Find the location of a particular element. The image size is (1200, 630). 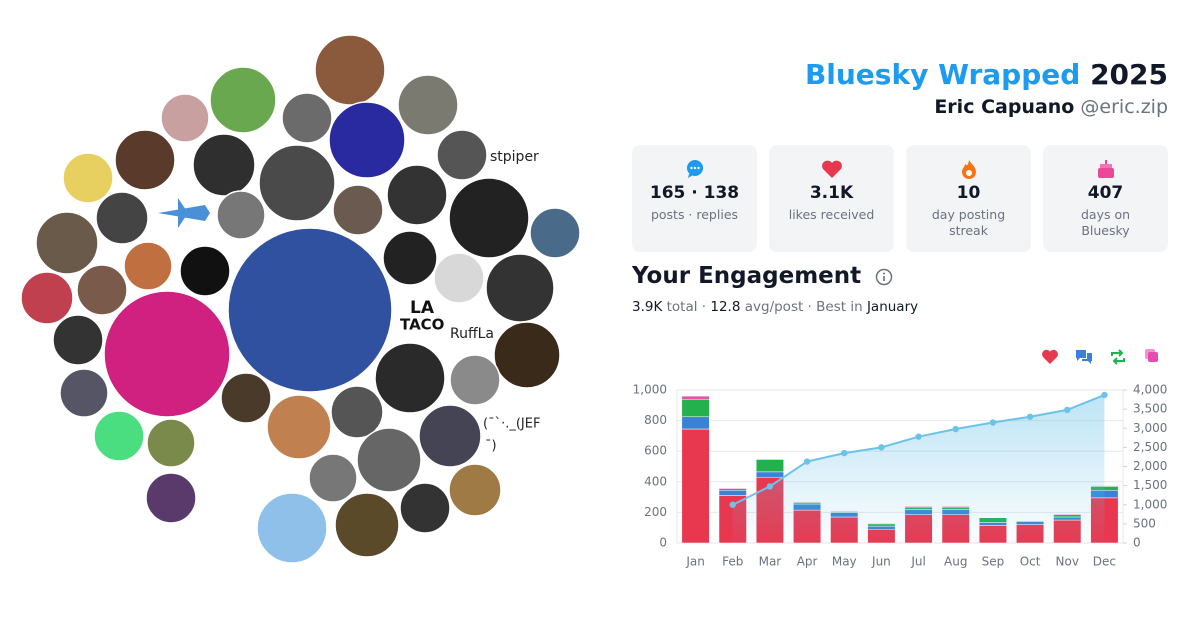

avatar-alt: RuffLa is located at coordinates (472, 334).